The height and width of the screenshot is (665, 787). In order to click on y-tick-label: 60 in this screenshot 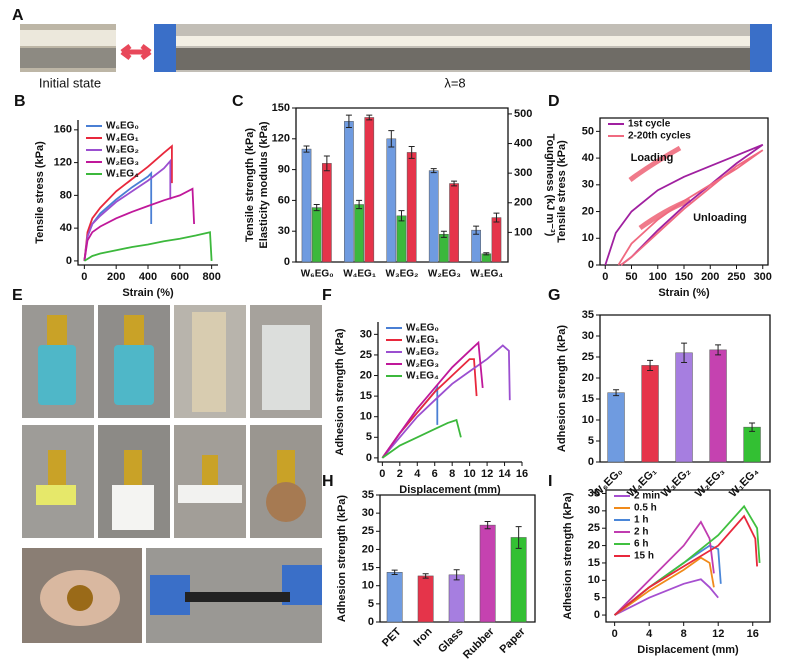, I will do `click(284, 200)`.